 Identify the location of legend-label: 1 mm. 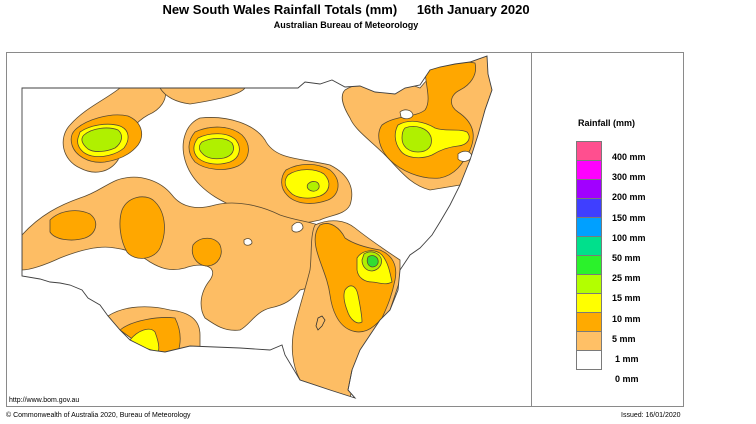
(627, 358).